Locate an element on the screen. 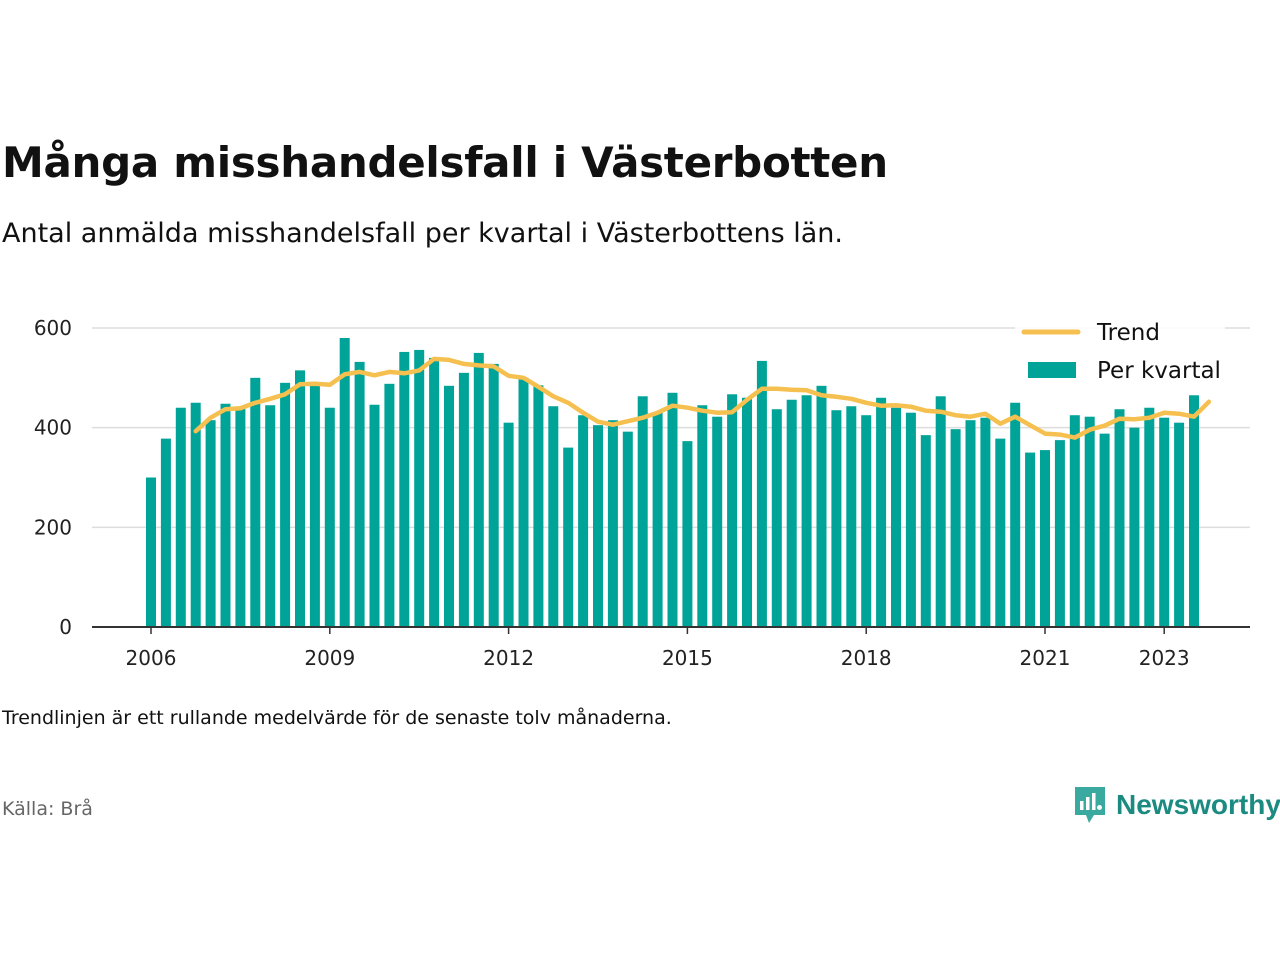 The height and width of the screenshot is (960, 1280). x-tick-label-2006: 2006 is located at coordinates (151, 658).